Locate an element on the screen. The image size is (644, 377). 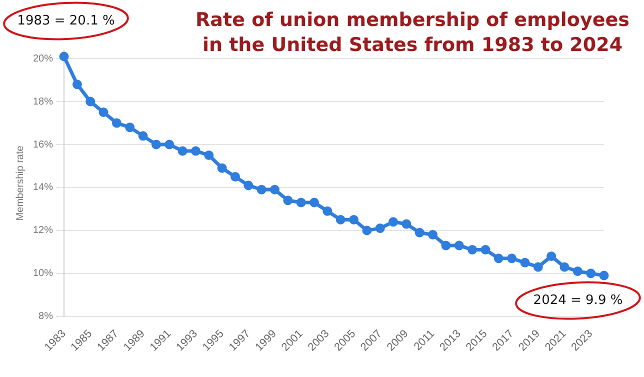
y-tick-label: 8% is located at coordinates (46, 316).